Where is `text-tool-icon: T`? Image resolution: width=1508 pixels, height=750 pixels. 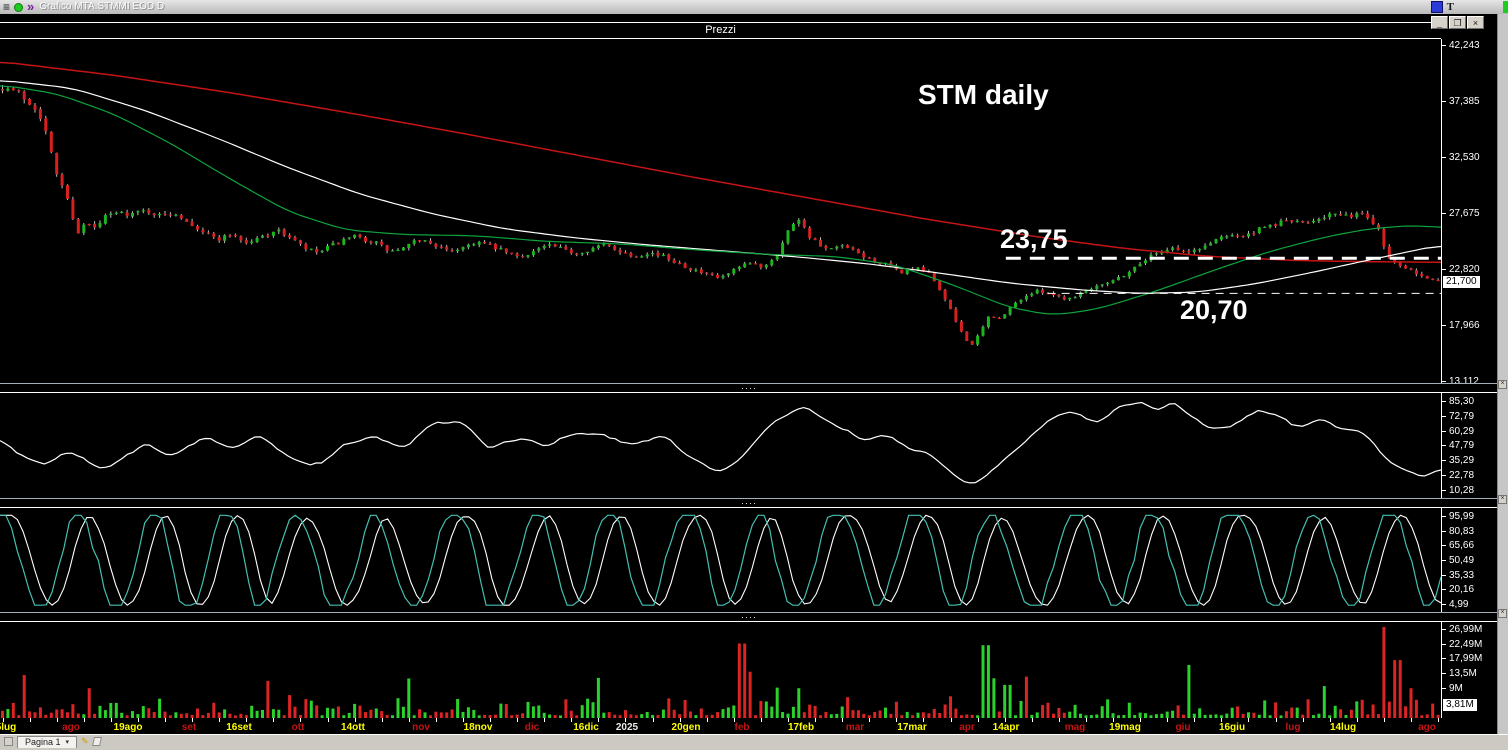
text-tool-icon: T is located at coordinates (1450, 7).